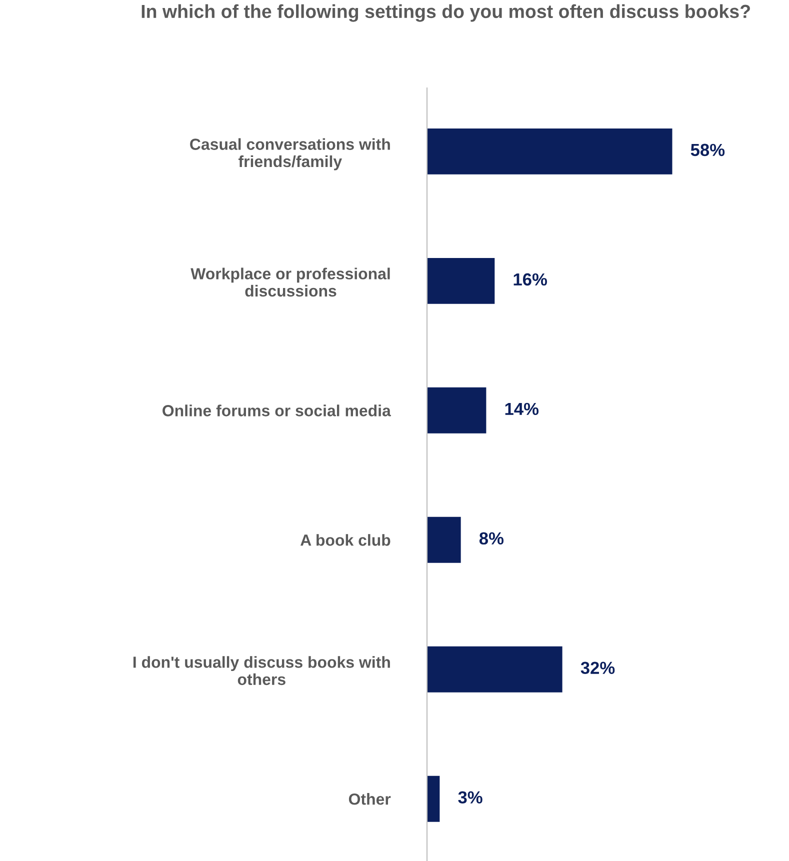 Image resolution: width=789 pixels, height=861 pixels. What do you see at coordinates (707, 150) in the screenshot?
I see `data-label: 58%` at bounding box center [707, 150].